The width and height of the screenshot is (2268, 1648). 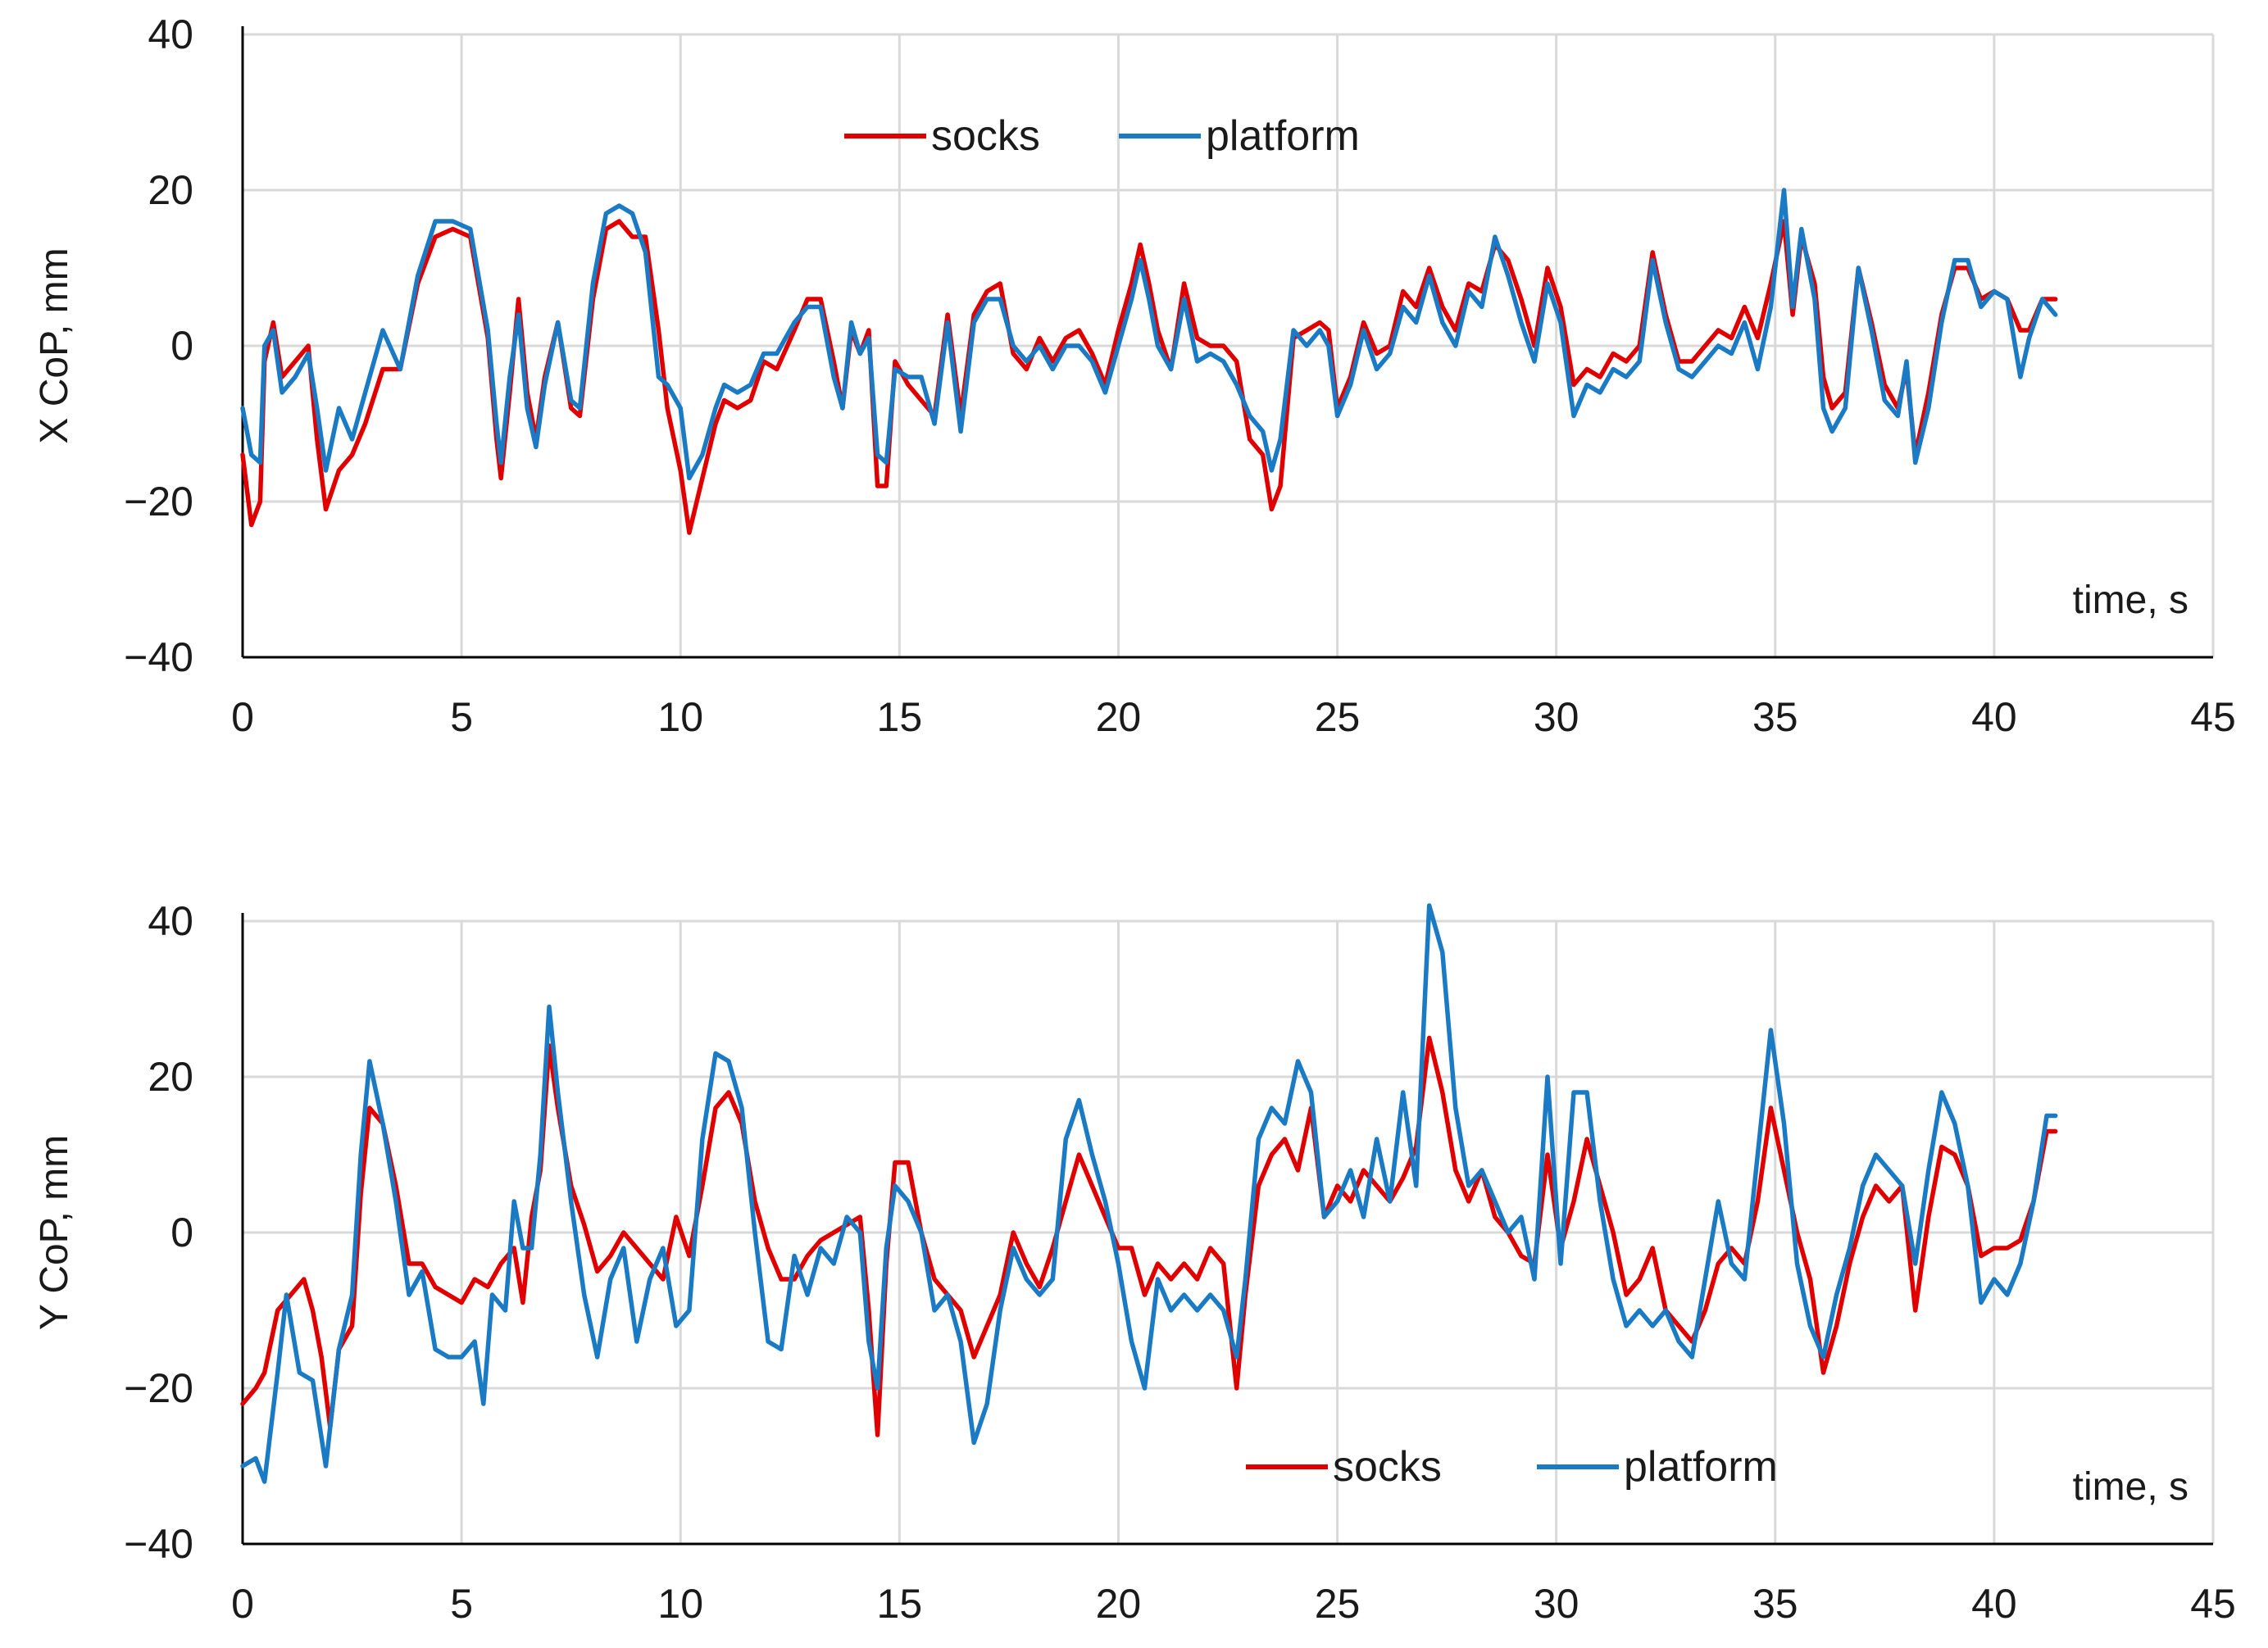 I want to click on y-axis-label: X CoP, mm, so click(x=54, y=345).